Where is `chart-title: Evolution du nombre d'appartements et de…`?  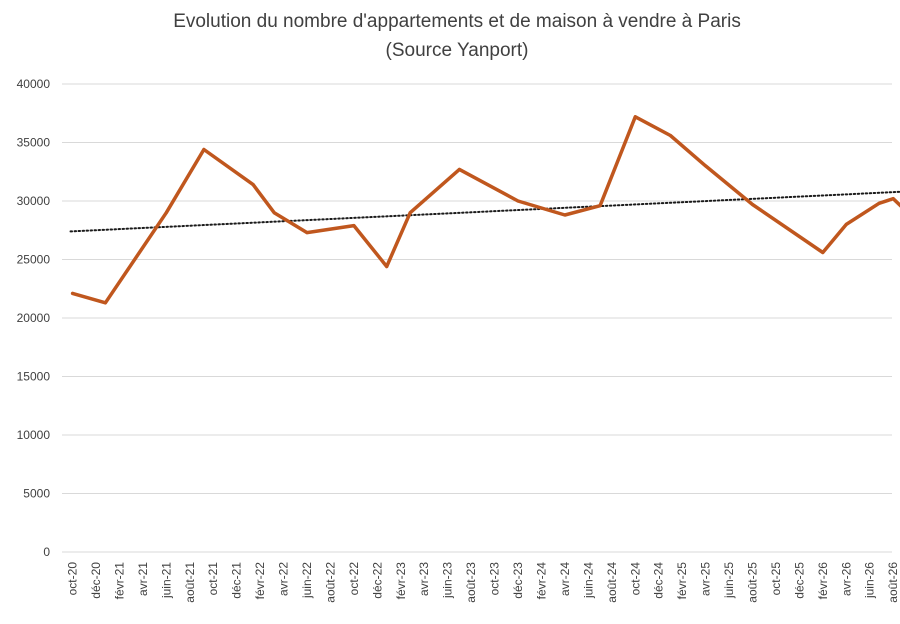
chart-title: Evolution du nombre d'appartements et de… is located at coordinates (457, 21).